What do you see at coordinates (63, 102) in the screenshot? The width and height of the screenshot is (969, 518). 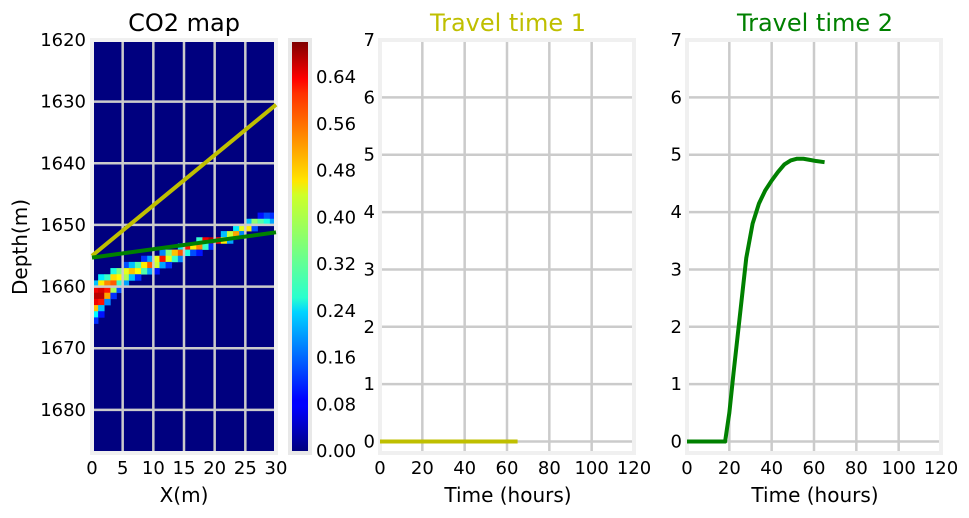 I see `y-tick-label: 1630` at bounding box center [63, 102].